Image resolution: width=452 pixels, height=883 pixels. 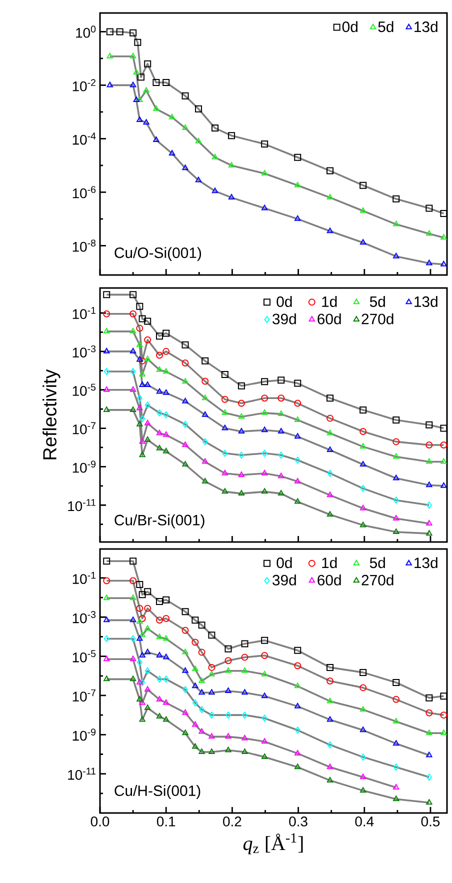 What do you see at coordinates (84, 695) in the screenshot?
I see `y-tick-label: 10$^{-7}$` at bounding box center [84, 695].